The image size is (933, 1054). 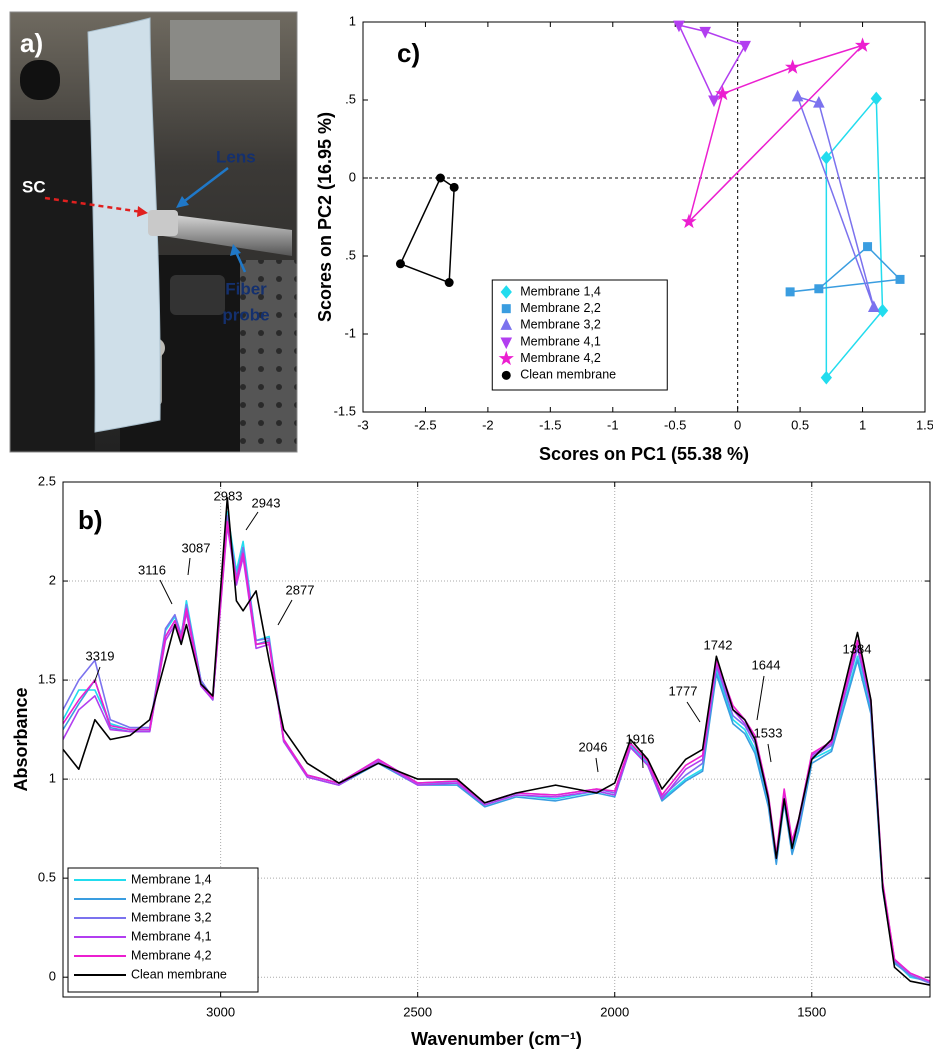 What do you see at coordinates (811, 1011) in the screenshot?
I see `x-tick-label: 1500` at bounding box center [811, 1011].